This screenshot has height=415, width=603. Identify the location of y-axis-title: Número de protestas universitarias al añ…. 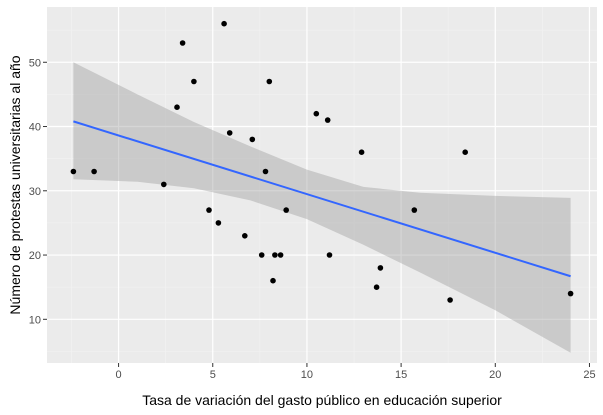
(15, 184).